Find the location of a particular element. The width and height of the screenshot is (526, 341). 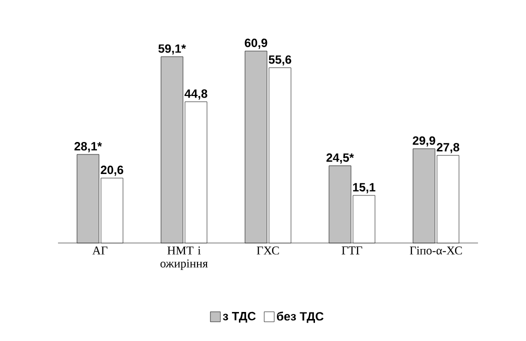

data-label: 24,5* is located at coordinates (340, 158).